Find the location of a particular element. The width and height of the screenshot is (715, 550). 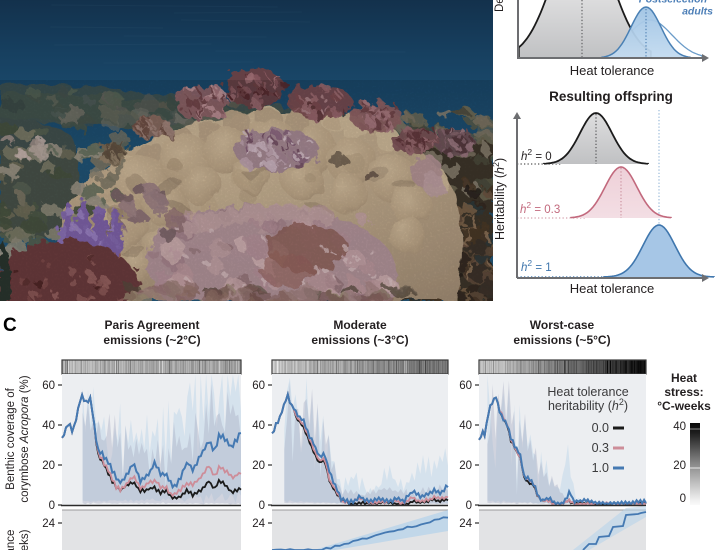

svg-text: corymbose Acropora (%) is located at coordinates (25, 438).